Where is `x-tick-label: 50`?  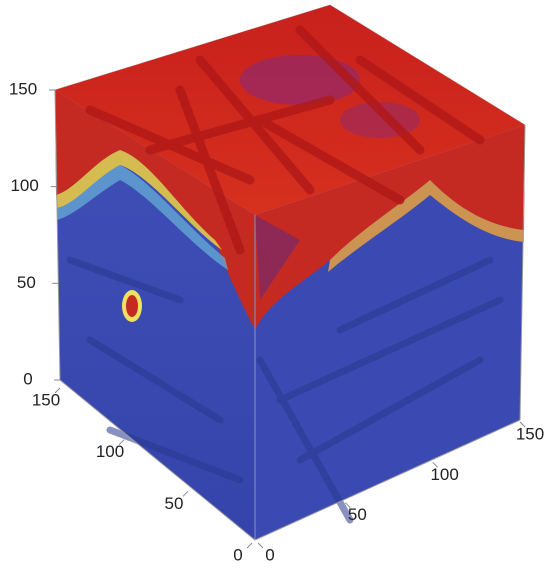 x-tick-label: 50 is located at coordinates (174, 503).